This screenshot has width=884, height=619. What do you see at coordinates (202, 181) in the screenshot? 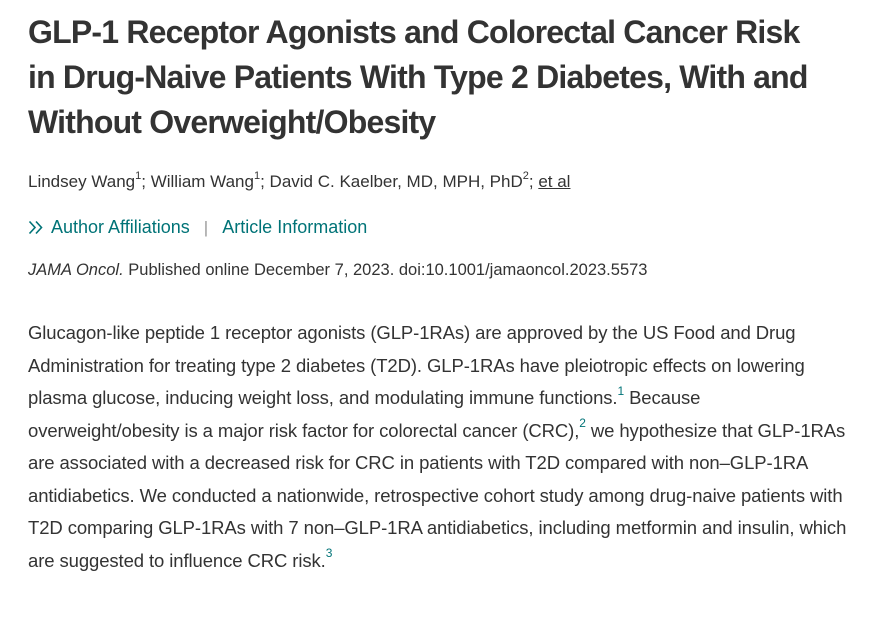
I see `author-name: William Wang` at bounding box center [202, 181].